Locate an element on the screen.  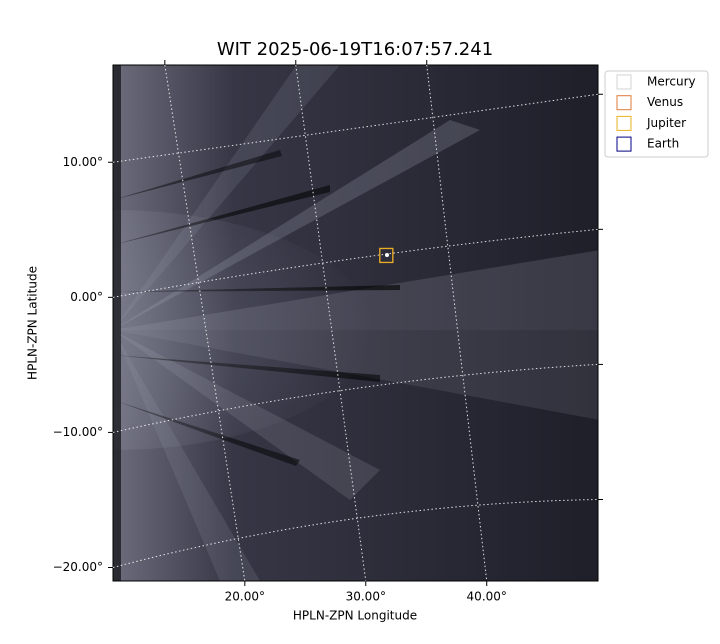
legend-label: Jupiter is located at coordinates (666, 123).